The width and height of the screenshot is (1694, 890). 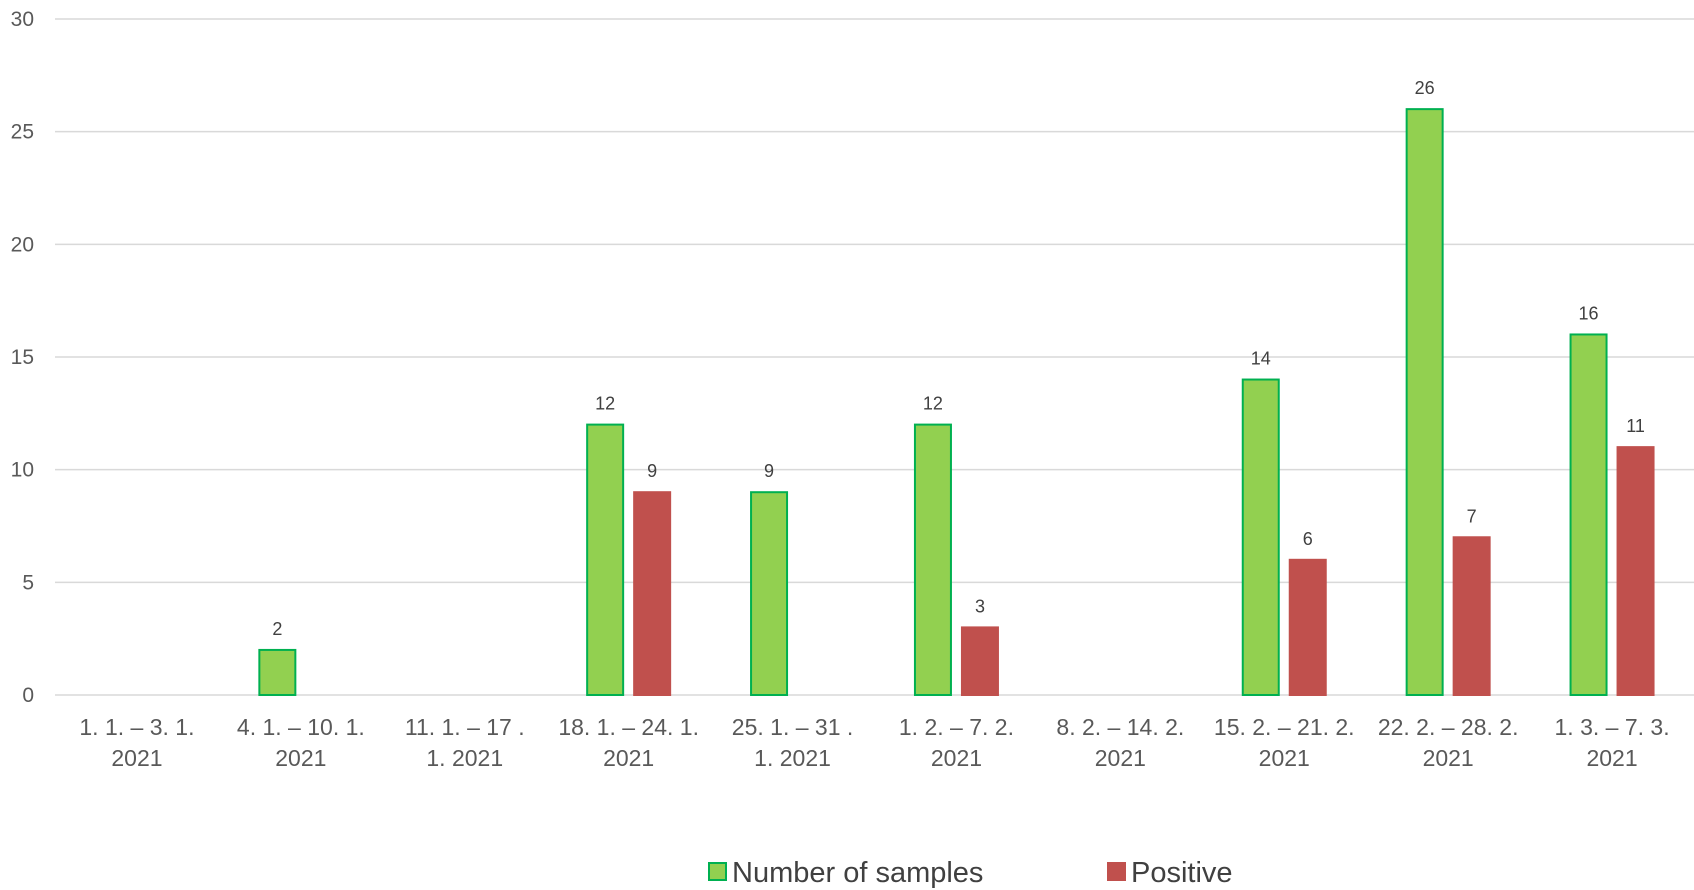 I want to click on x-tick-label: 4. 1. – 10. 1. 2021, so click(x=301, y=742).